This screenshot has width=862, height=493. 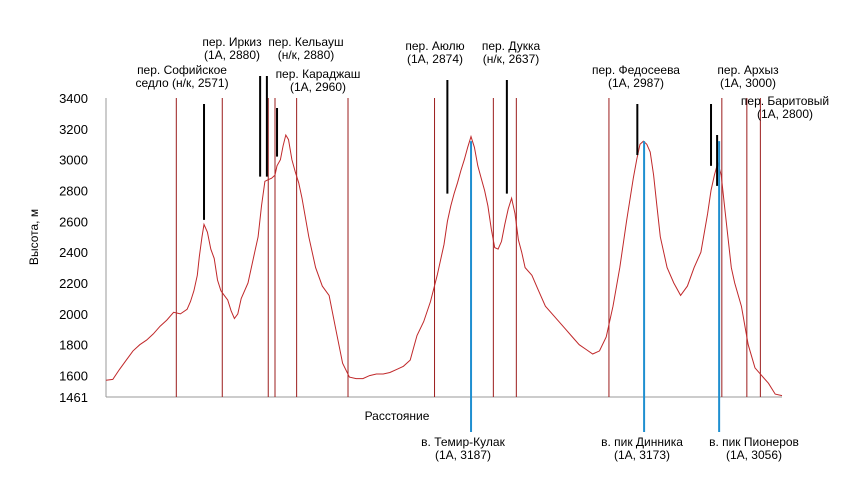 What do you see at coordinates (232, 42) in the screenshot?
I see `pass-label: пер. Иркиз` at bounding box center [232, 42].